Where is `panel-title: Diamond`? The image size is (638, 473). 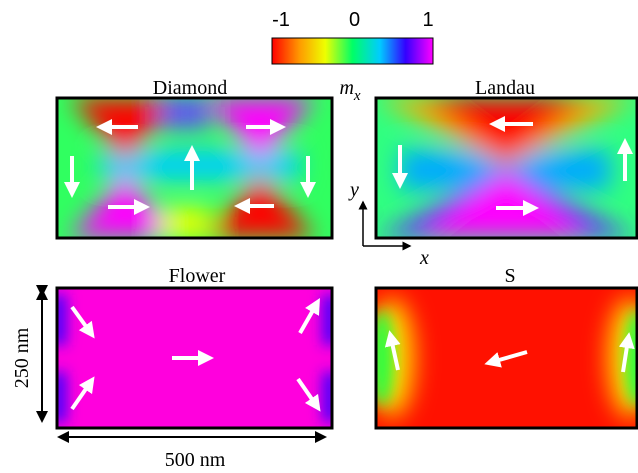 panel-title: Diamond is located at coordinates (190, 88).